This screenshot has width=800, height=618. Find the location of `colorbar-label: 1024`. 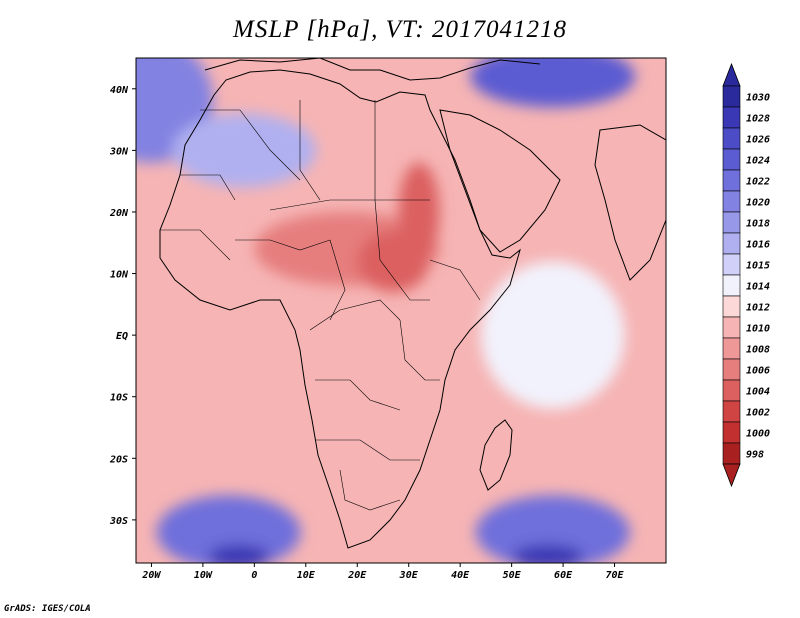

colorbar-label: 1024 is located at coordinates (758, 161).